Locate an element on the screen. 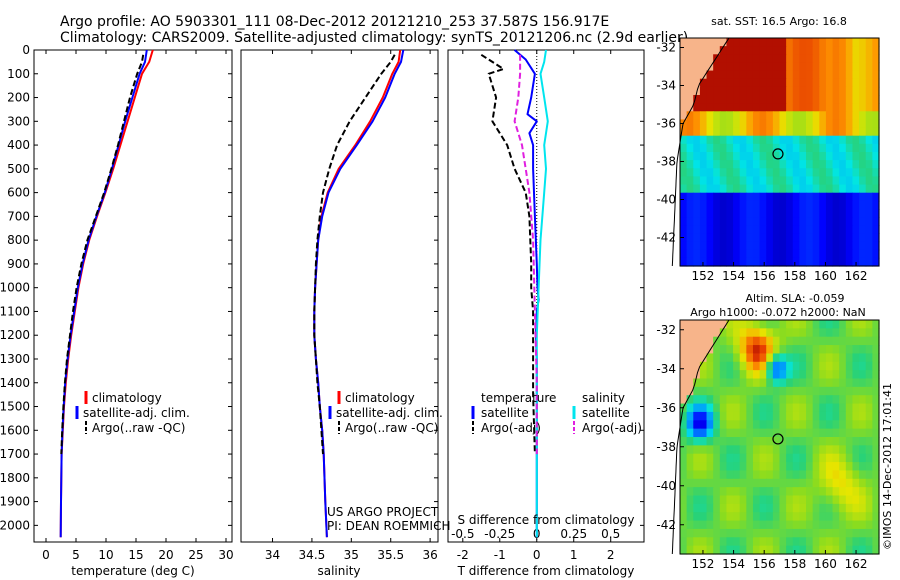 The width and height of the screenshot is (900, 580). salinity-xlabel: salinity is located at coordinates (338, 571).